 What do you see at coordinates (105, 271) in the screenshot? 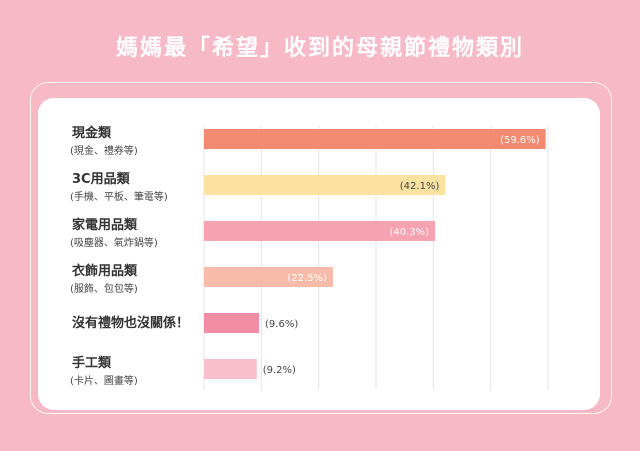
I see `category-label: 衣飾用品類` at bounding box center [105, 271].